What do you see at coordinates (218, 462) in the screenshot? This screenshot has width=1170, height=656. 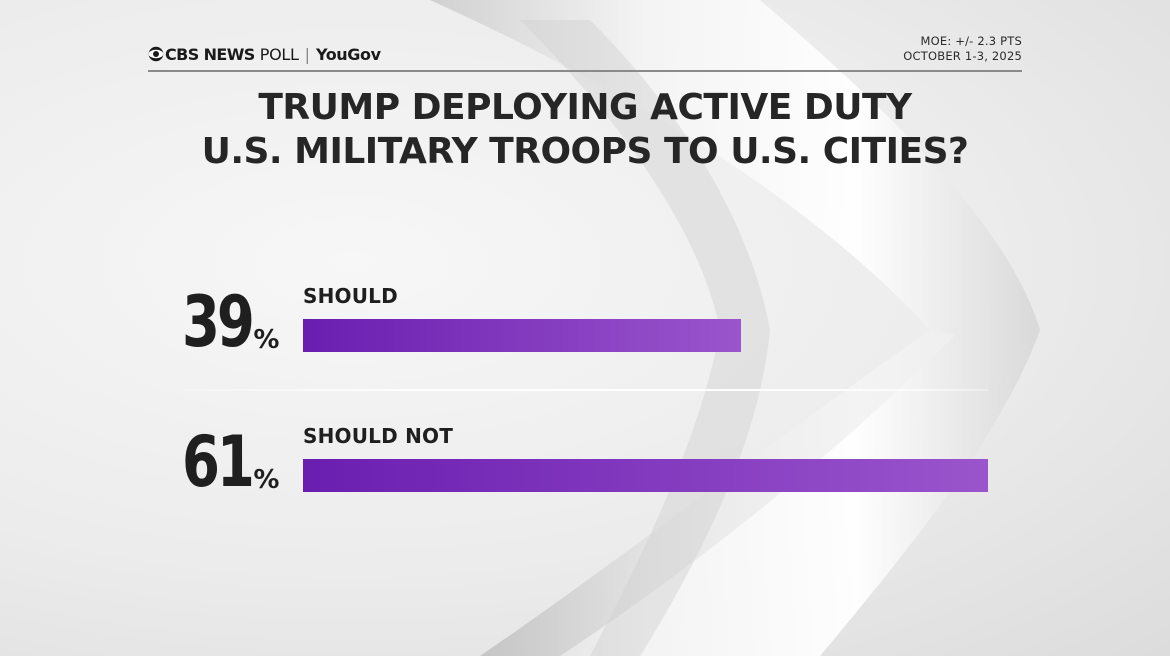 I see `value-number-should-not: 61` at bounding box center [218, 462].